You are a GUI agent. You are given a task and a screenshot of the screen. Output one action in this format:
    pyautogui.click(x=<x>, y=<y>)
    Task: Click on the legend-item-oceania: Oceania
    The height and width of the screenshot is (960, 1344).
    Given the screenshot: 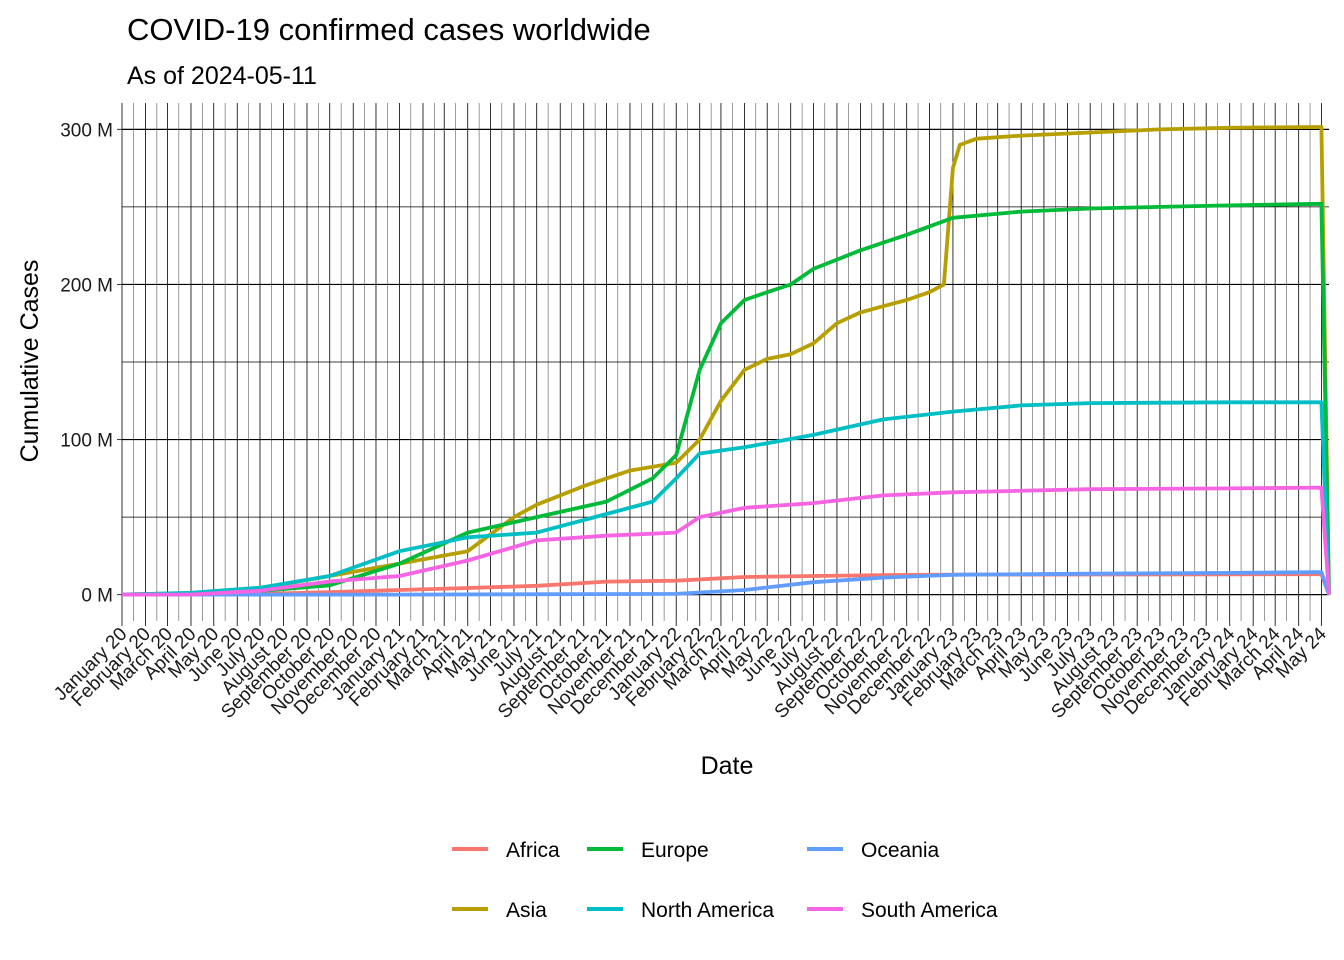 What is the action you would take?
    pyautogui.click(x=873, y=850)
    